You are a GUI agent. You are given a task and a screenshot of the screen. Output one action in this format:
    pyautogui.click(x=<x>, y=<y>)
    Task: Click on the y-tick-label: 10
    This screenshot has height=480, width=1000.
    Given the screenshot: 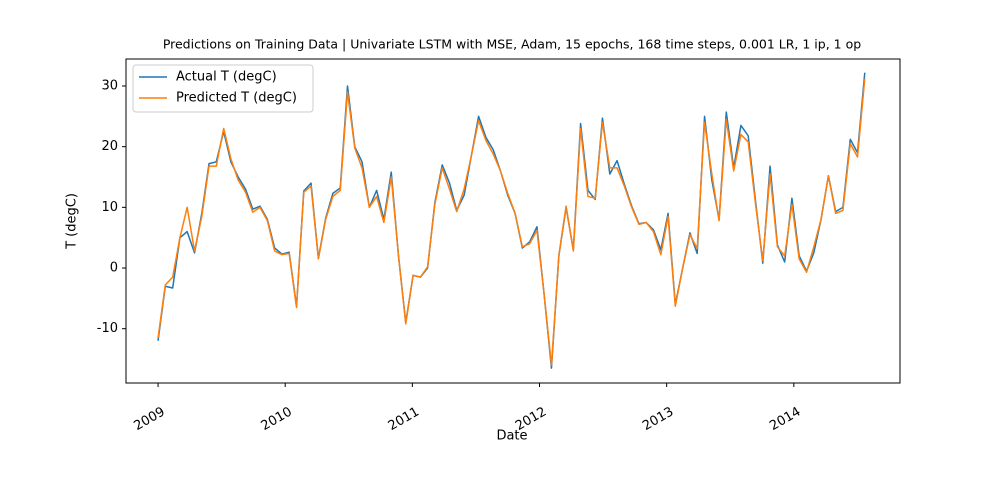 What is the action you would take?
    pyautogui.click(x=109, y=207)
    